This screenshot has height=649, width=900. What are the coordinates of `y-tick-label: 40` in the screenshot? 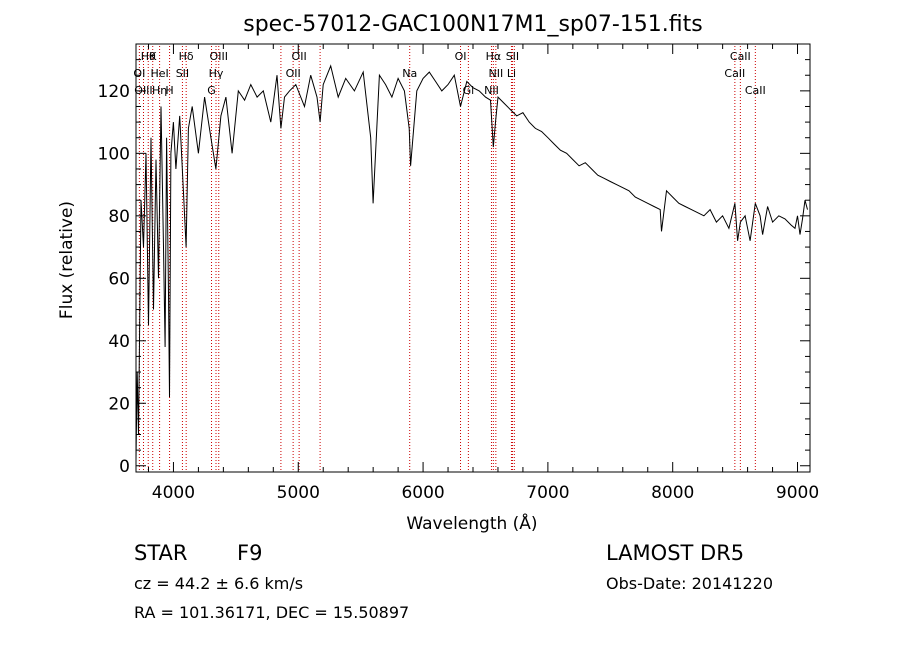 It's located at (119, 342).